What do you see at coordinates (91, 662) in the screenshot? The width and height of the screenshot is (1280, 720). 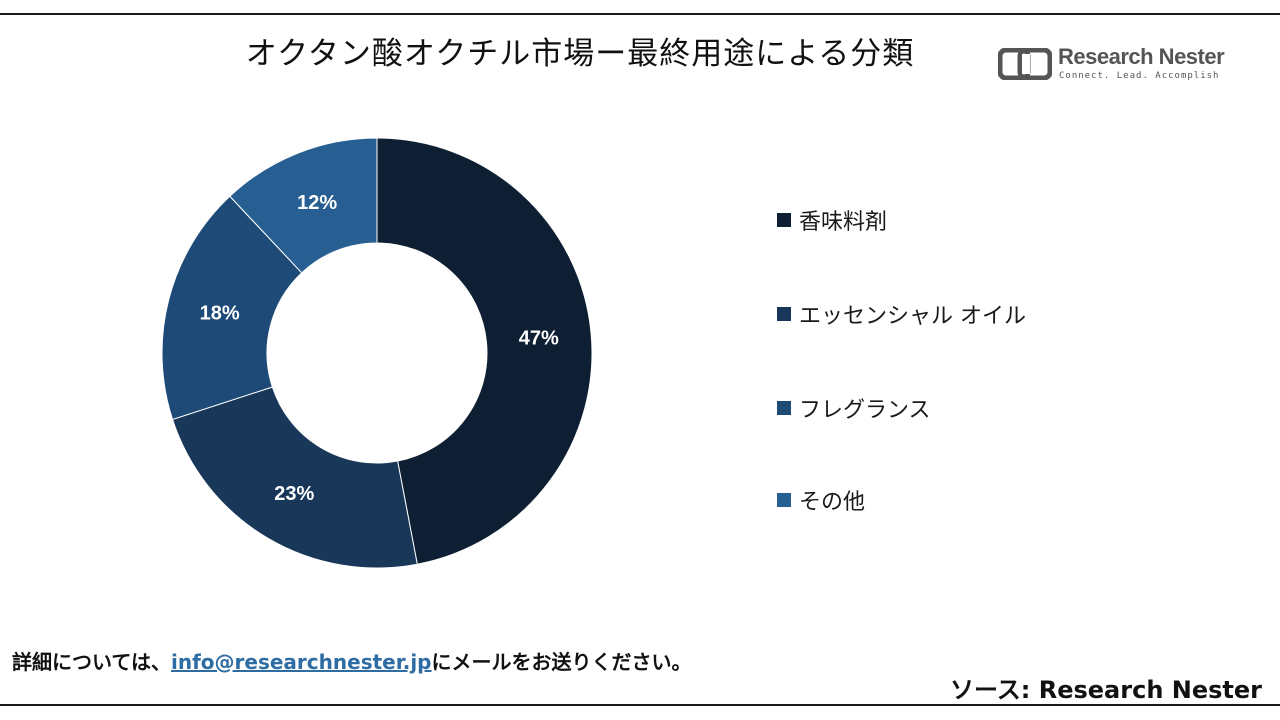 I see `contact-prefix: 詳細については、` at bounding box center [91, 662].